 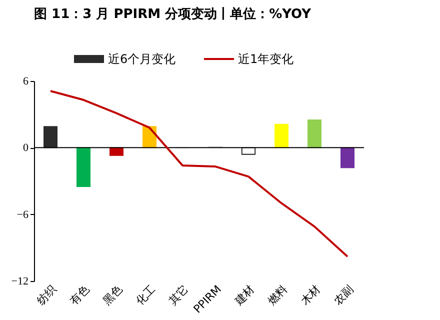 I want to click on x-tick-label: 其它, so click(x=178, y=295).